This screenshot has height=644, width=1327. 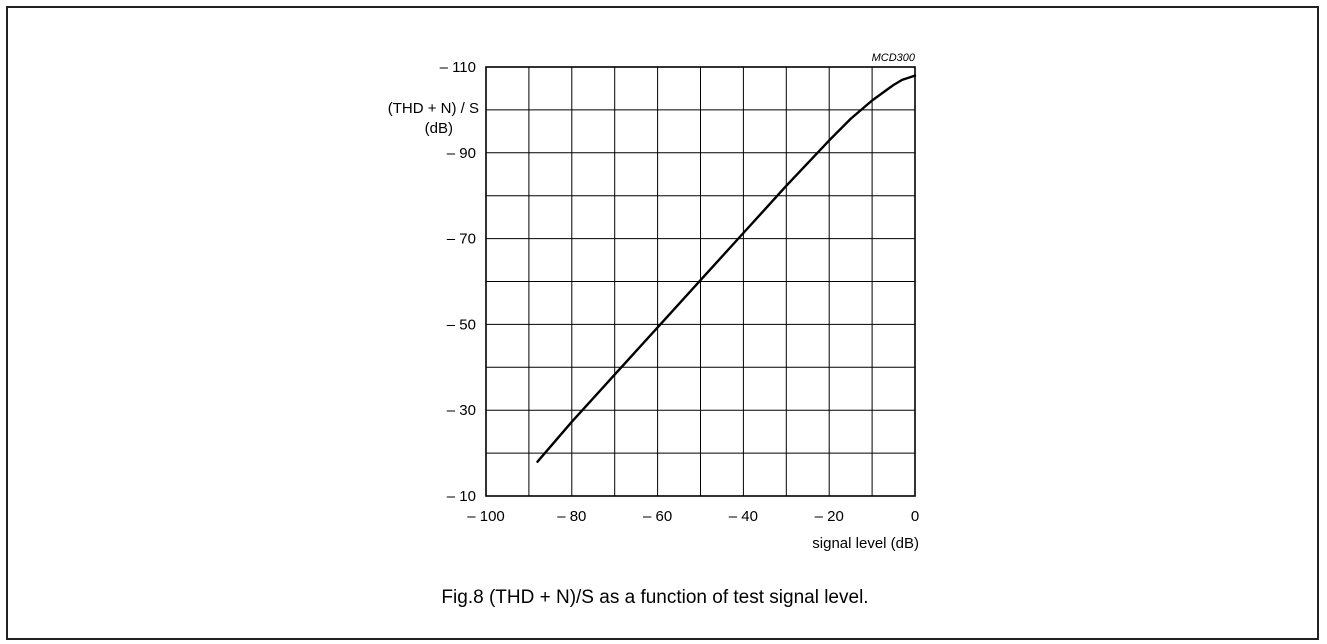 I want to click on y-tick-label: – 30, so click(x=461, y=410).